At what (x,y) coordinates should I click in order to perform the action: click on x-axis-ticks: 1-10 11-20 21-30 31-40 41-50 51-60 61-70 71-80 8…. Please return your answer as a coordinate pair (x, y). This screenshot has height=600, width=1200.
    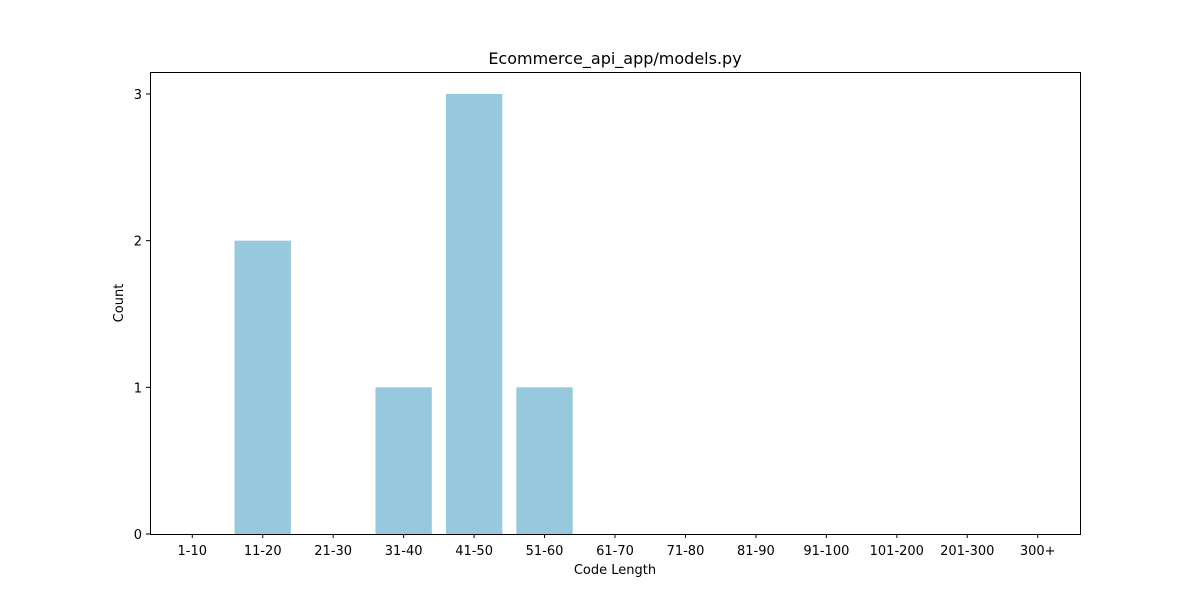
    Looking at the image, I should click on (617, 546).